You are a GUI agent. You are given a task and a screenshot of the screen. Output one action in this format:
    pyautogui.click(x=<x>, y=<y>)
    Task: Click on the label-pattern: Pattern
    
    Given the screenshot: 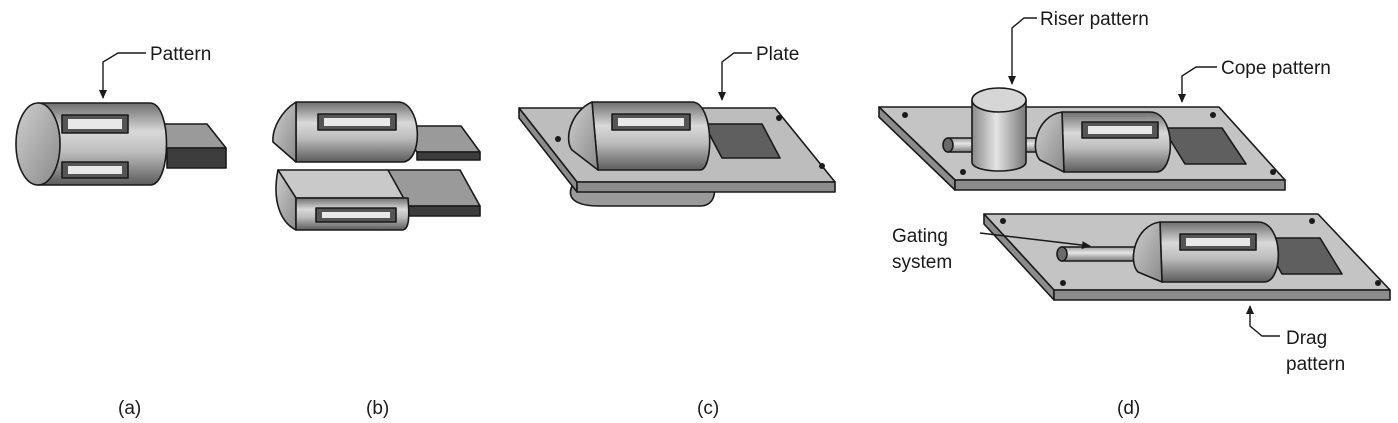 What is the action you would take?
    pyautogui.click(x=180, y=54)
    